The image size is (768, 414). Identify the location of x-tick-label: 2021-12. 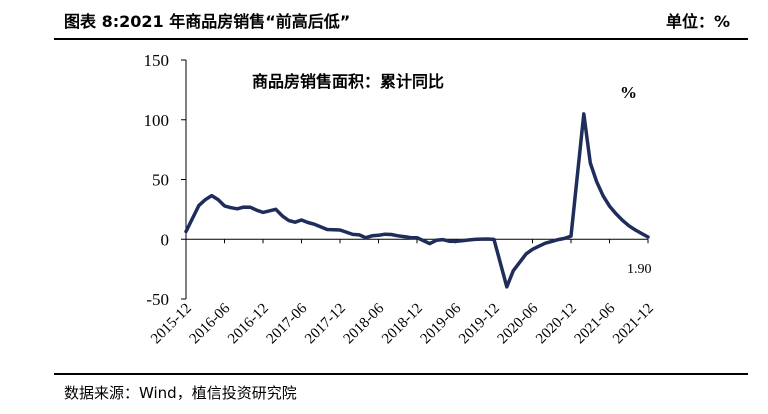
(633, 324).